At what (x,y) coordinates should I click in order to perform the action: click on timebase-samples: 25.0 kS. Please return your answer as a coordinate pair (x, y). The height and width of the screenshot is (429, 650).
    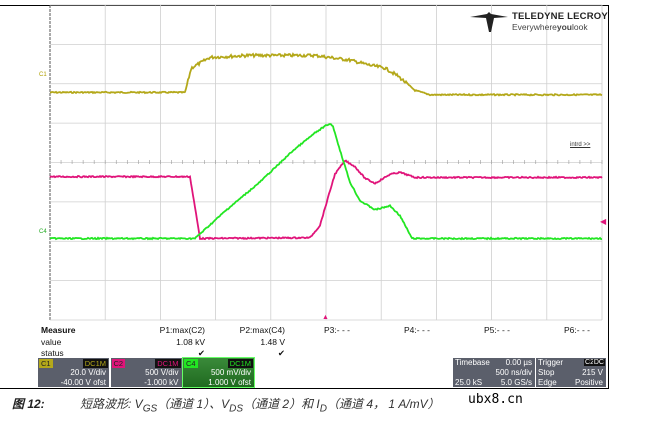
    Looking at the image, I should click on (469, 382).